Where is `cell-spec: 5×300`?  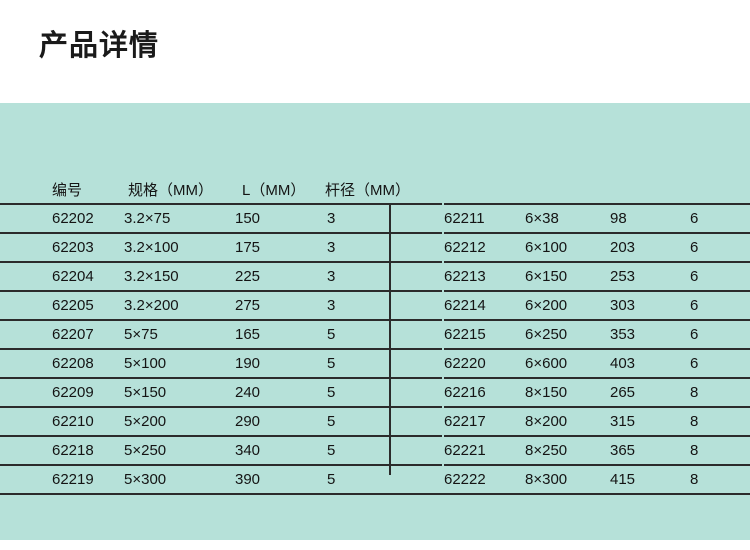 cell-spec: 5×300 is located at coordinates (179, 479).